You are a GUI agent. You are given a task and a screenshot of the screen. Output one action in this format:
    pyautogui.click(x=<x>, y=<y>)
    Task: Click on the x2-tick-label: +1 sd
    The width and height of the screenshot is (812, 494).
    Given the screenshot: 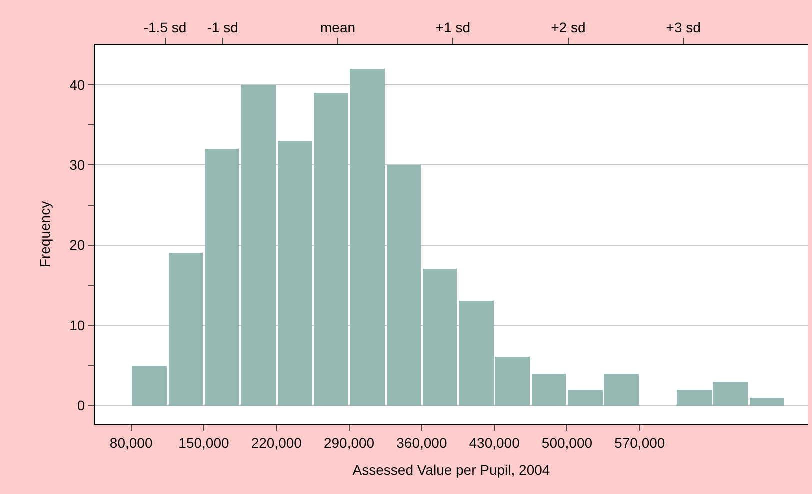 What is the action you would take?
    pyautogui.click(x=453, y=27)
    